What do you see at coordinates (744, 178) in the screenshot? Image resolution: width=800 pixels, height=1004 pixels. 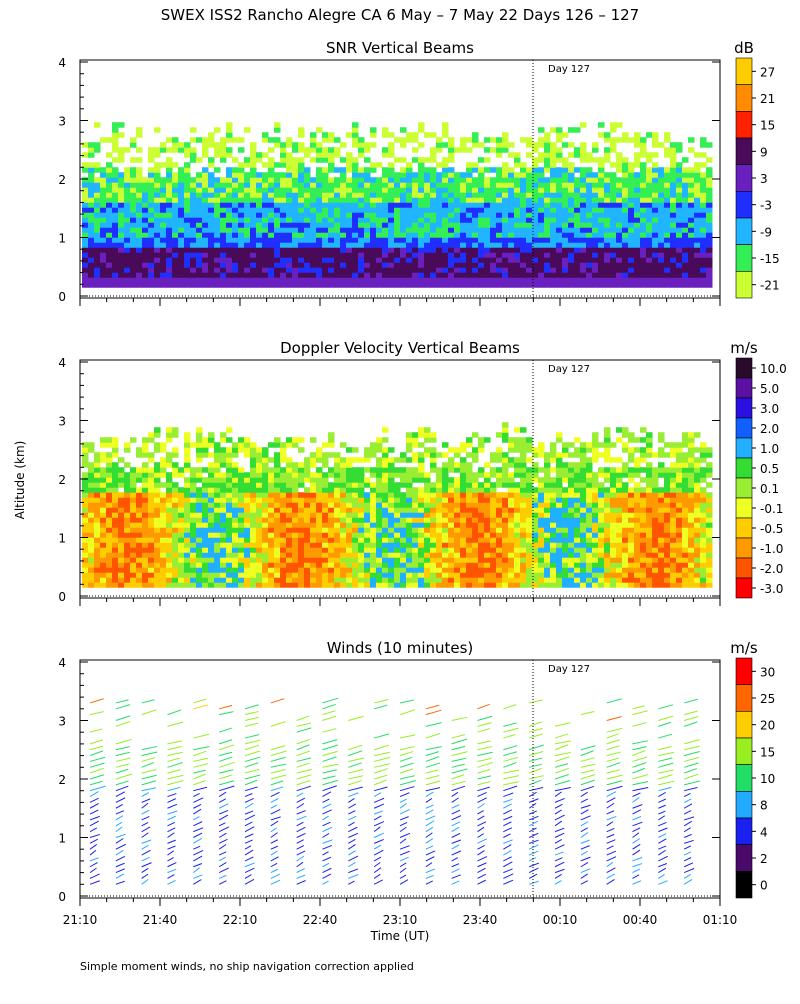 I see `colorbar-swatch` at bounding box center [744, 178].